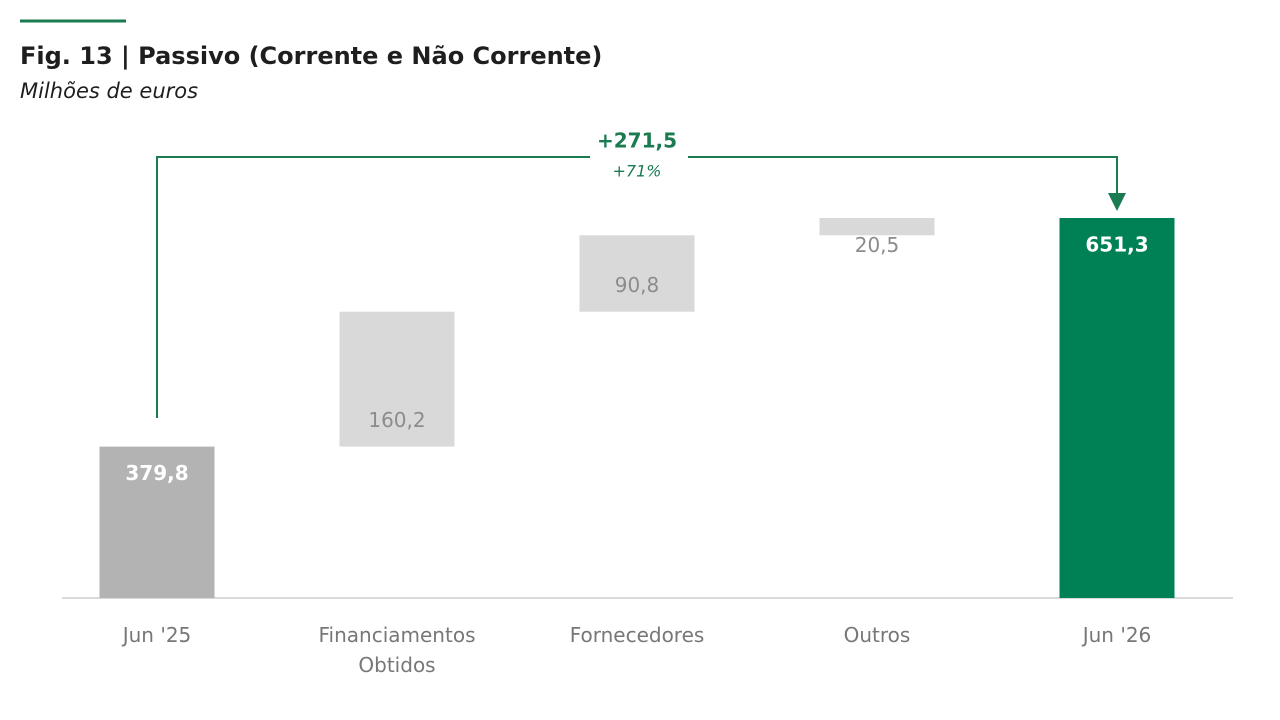  Describe the element at coordinates (1117, 202) in the screenshot. I see `bracket-arrow` at that location.